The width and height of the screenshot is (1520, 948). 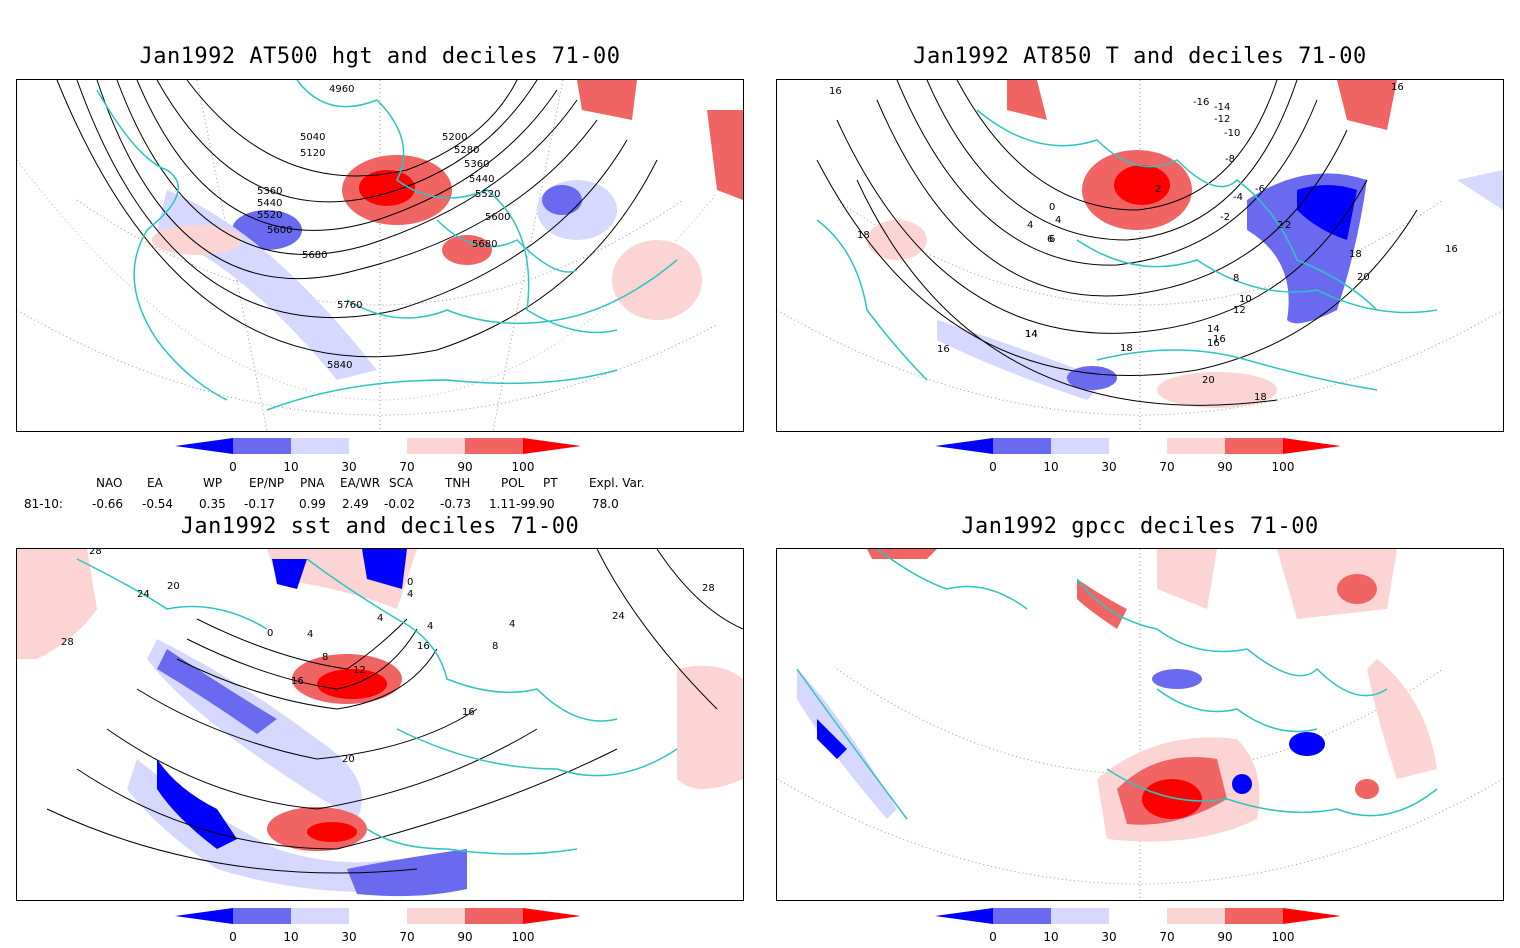 What do you see at coordinates (360, 483) in the screenshot?
I see `index-header: EA/WR` at bounding box center [360, 483].